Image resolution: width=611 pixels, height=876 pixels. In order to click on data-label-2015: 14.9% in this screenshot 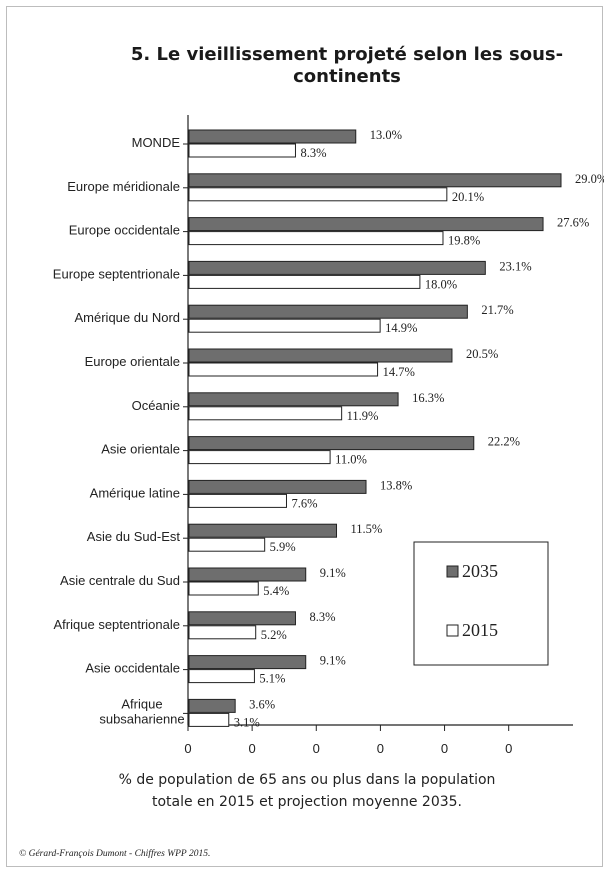, I will do `click(401, 328)`.